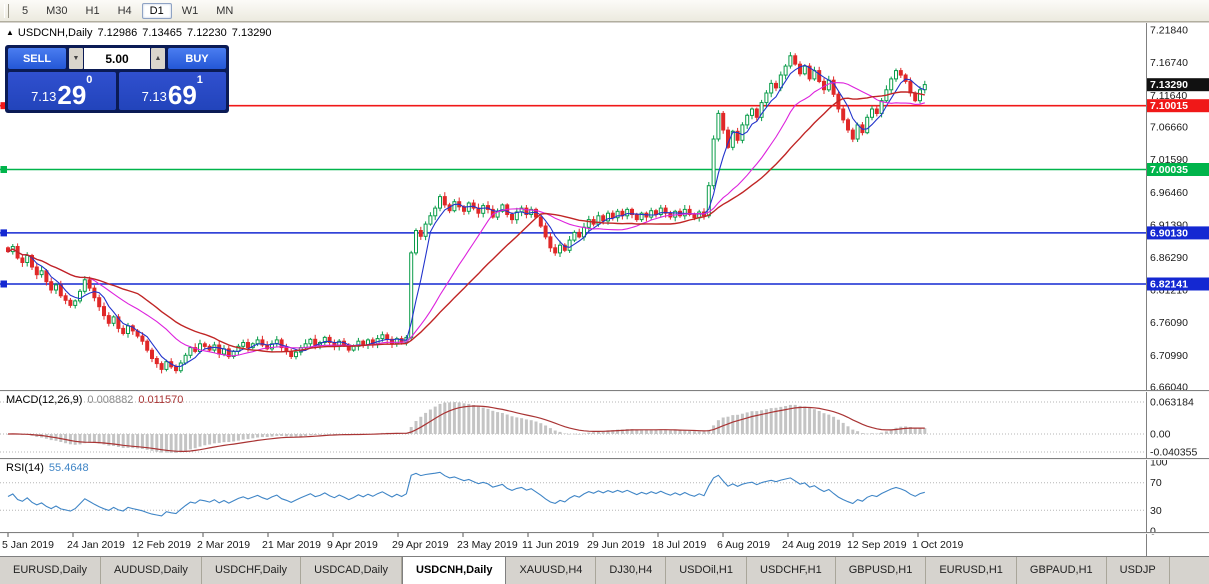 This screenshot has width=1209, height=584. Describe the element at coordinates (1153, 532) in the screenshot. I see `rsi-axis-label: 0` at that location.